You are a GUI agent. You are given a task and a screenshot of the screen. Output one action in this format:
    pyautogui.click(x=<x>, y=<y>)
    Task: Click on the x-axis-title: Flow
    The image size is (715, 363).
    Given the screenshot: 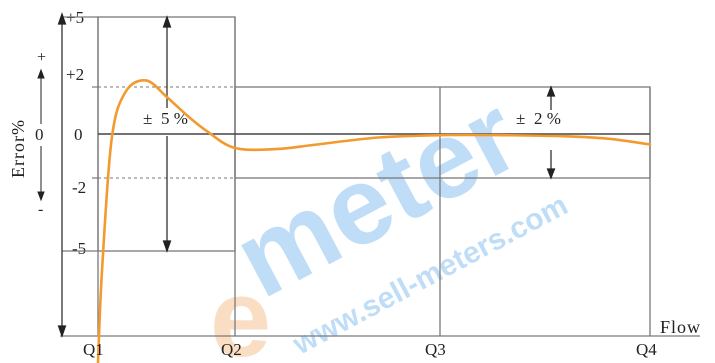 What is the action you would take?
    pyautogui.click(x=680, y=327)
    